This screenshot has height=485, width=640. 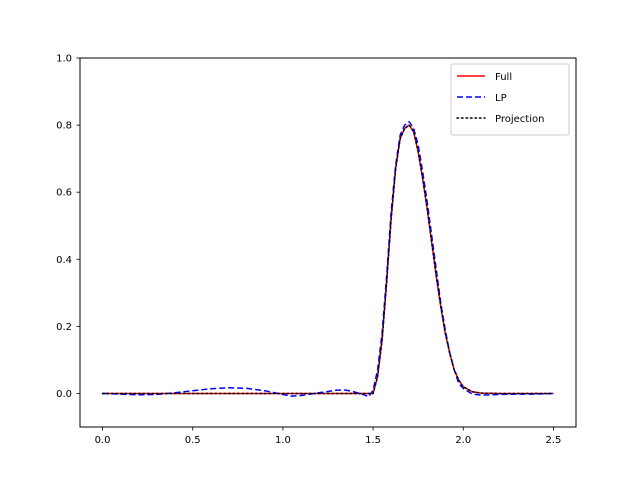 What do you see at coordinates (373, 440) in the screenshot?
I see `x-tick-label: 1.5` at bounding box center [373, 440].